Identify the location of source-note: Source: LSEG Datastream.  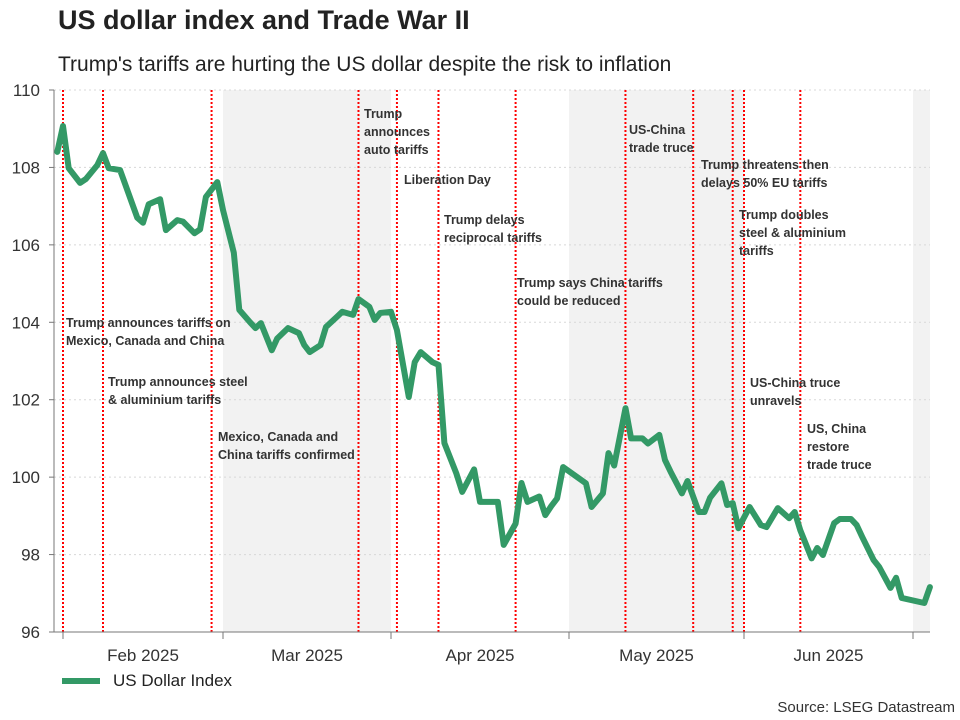
(866, 707).